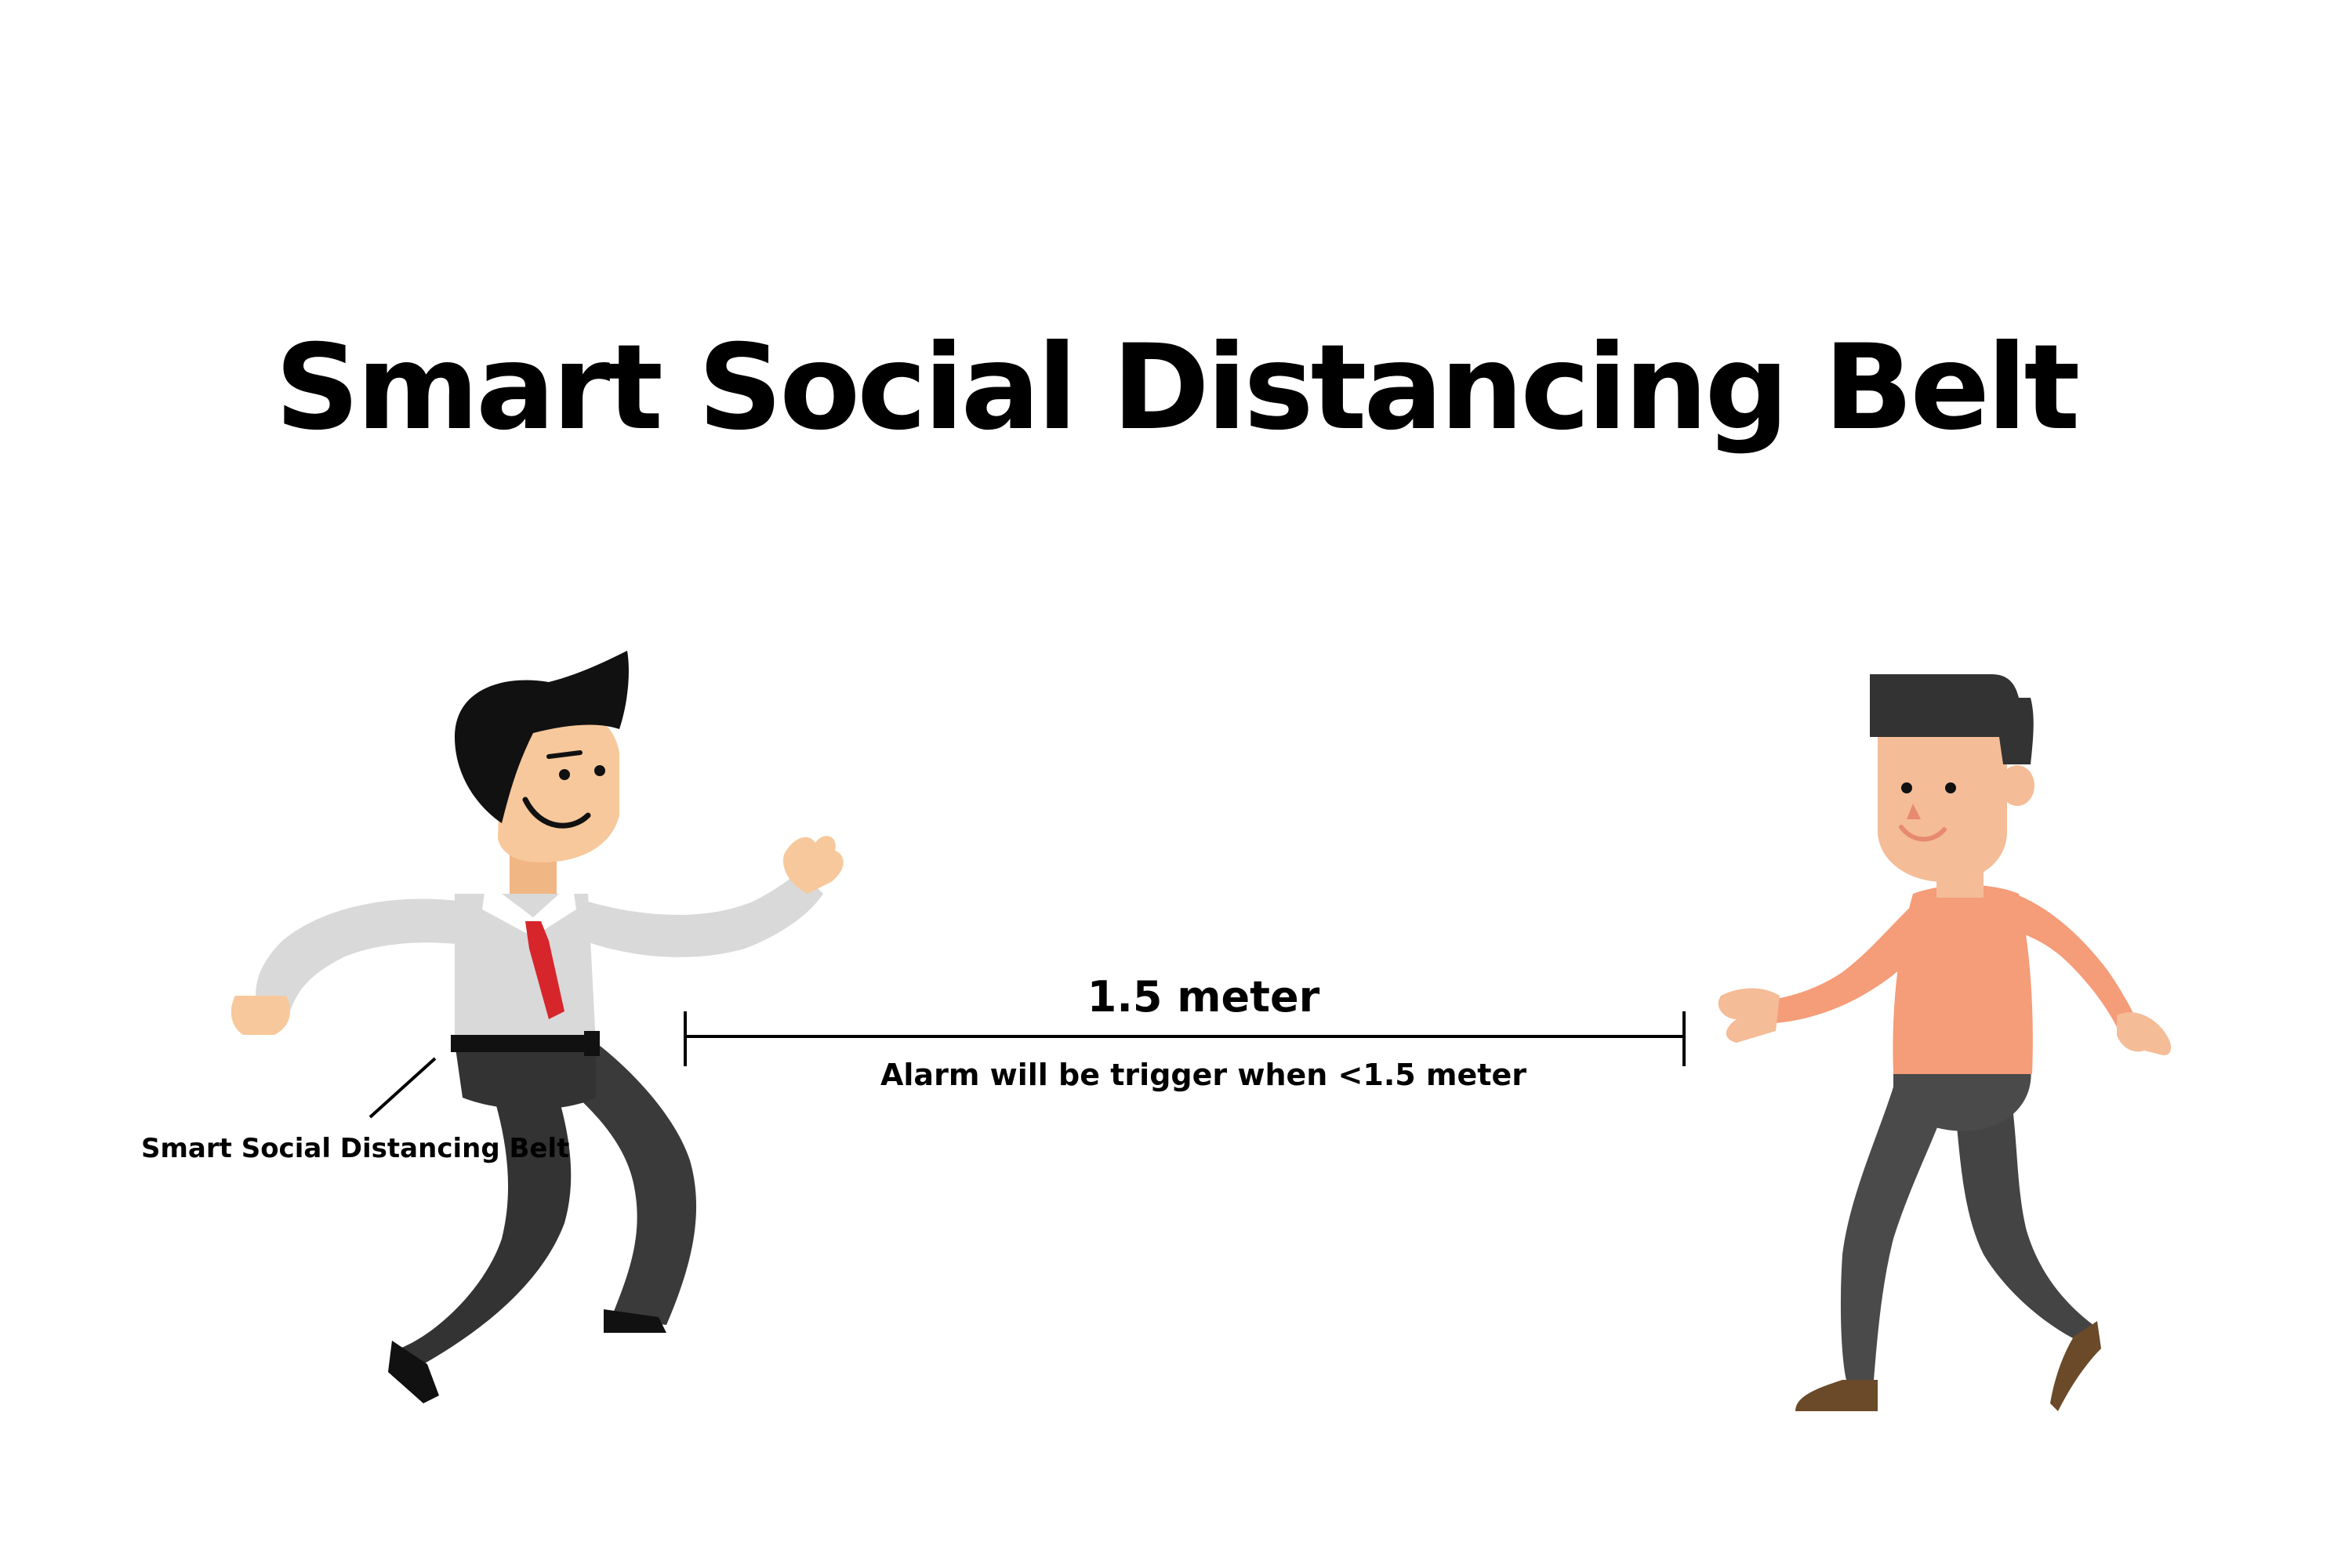 The height and width of the screenshot is (1568, 2352). What do you see at coordinates (2075, 1366) in the screenshot?
I see `casual-man-right-shoe` at bounding box center [2075, 1366].